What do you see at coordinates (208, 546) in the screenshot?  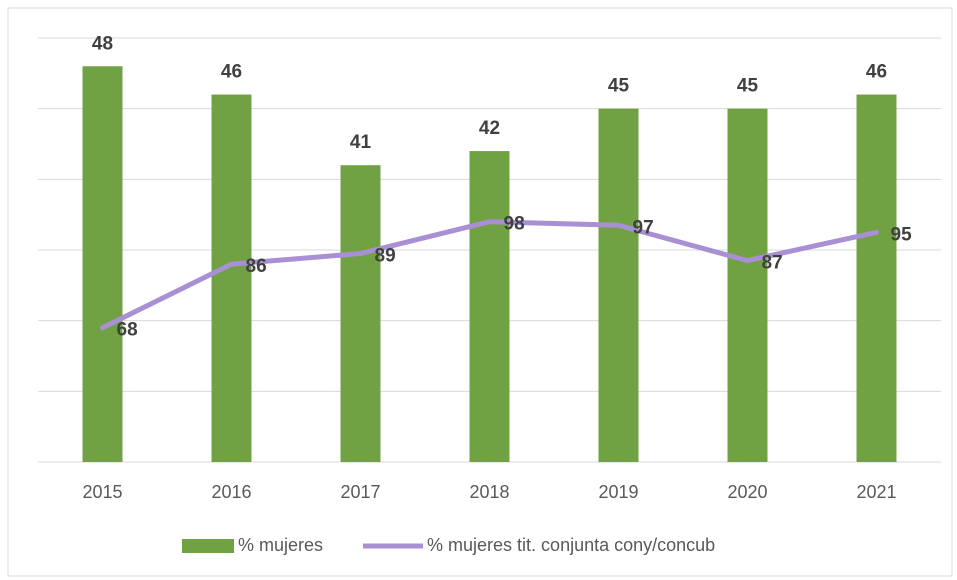 I see `legend-swatch` at bounding box center [208, 546].